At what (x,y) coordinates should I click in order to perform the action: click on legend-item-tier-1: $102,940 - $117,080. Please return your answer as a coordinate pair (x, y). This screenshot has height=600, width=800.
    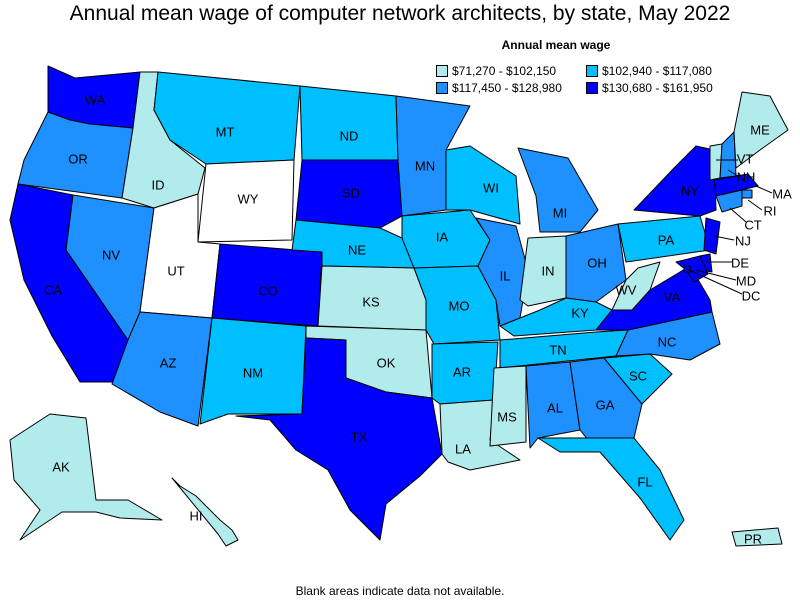
    Looking at the image, I should click on (656, 71).